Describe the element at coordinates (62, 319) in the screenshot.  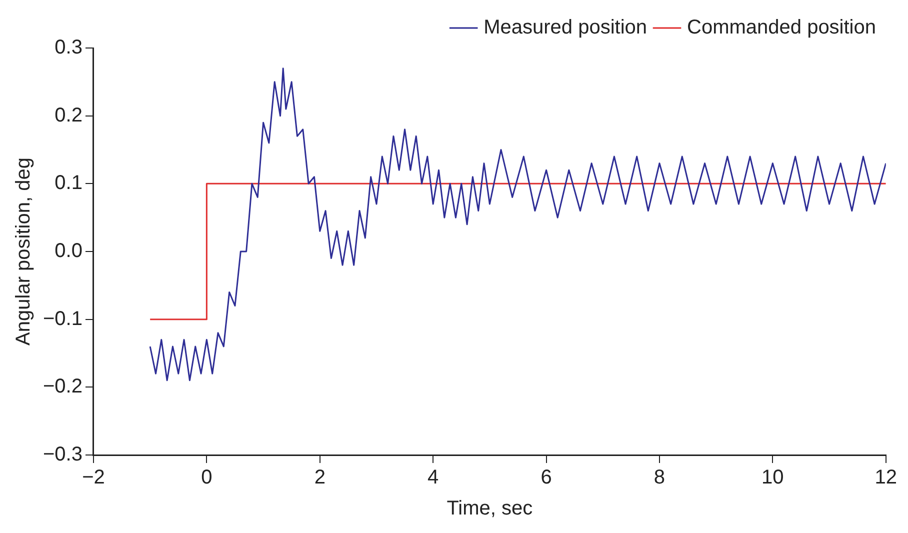
I see `y-tick-label: −0.1` at that location.